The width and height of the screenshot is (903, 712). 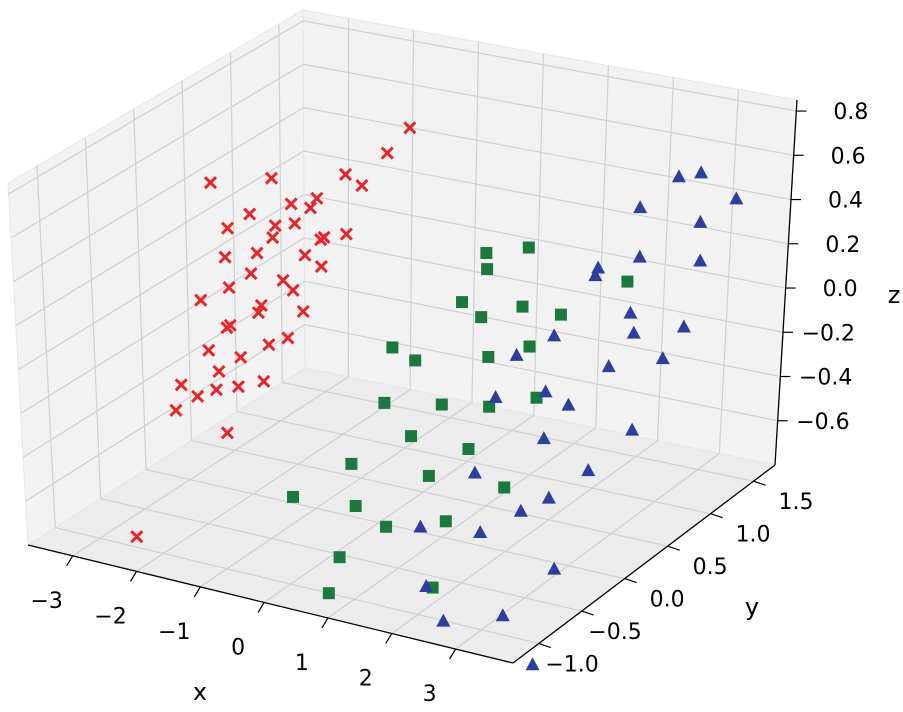 I want to click on y-tick-label: 0.5, so click(x=710, y=567).